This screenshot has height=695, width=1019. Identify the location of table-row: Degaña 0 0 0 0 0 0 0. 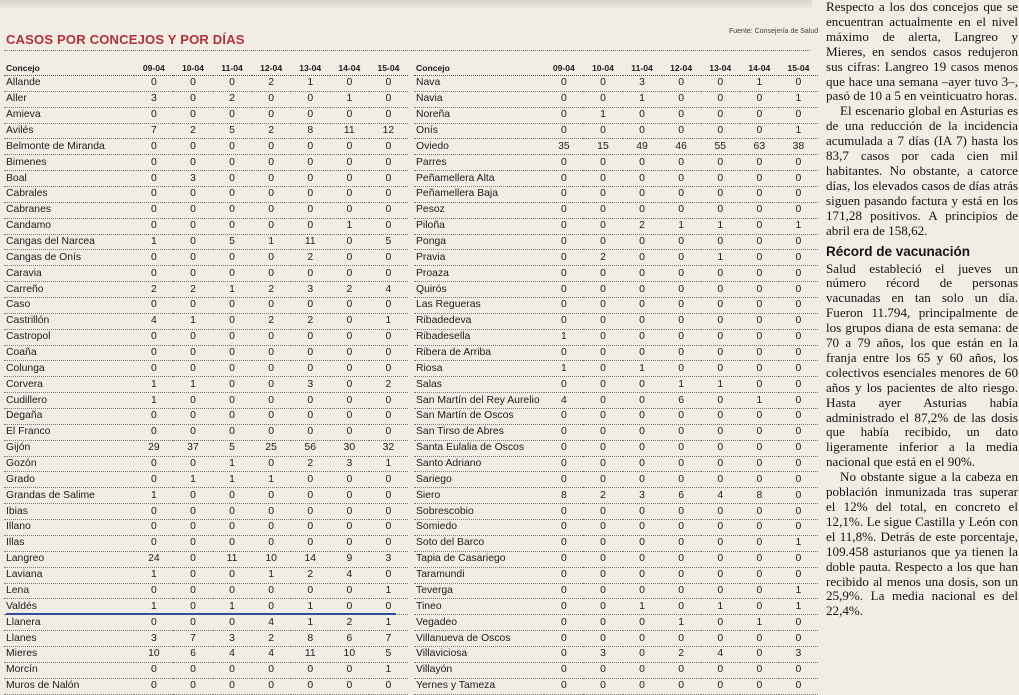
(206, 416).